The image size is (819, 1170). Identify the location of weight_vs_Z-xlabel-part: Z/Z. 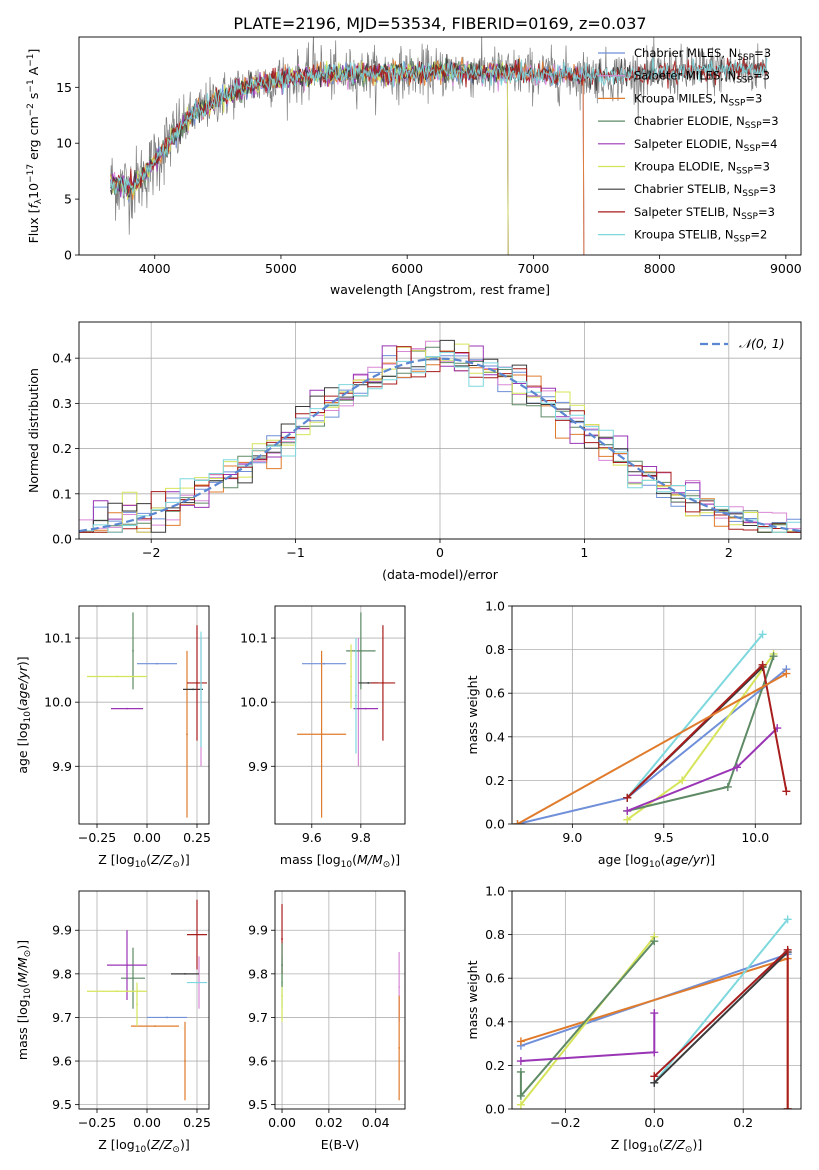
(674, 1144).